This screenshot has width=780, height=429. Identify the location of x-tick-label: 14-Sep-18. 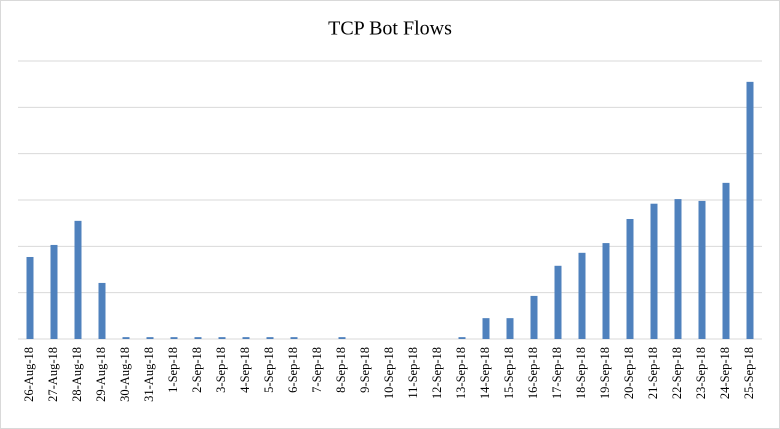
(485, 373).